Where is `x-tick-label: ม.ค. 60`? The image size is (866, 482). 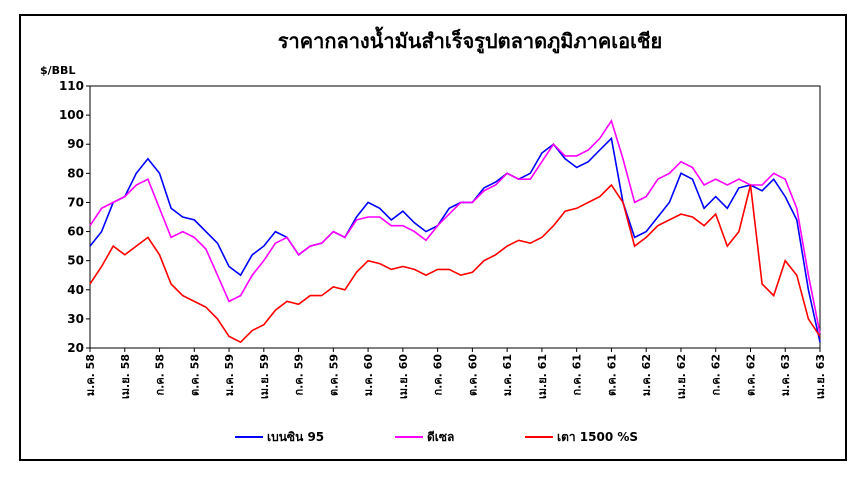
x-tick-label: ม.ค. 60 is located at coordinates (368, 375).